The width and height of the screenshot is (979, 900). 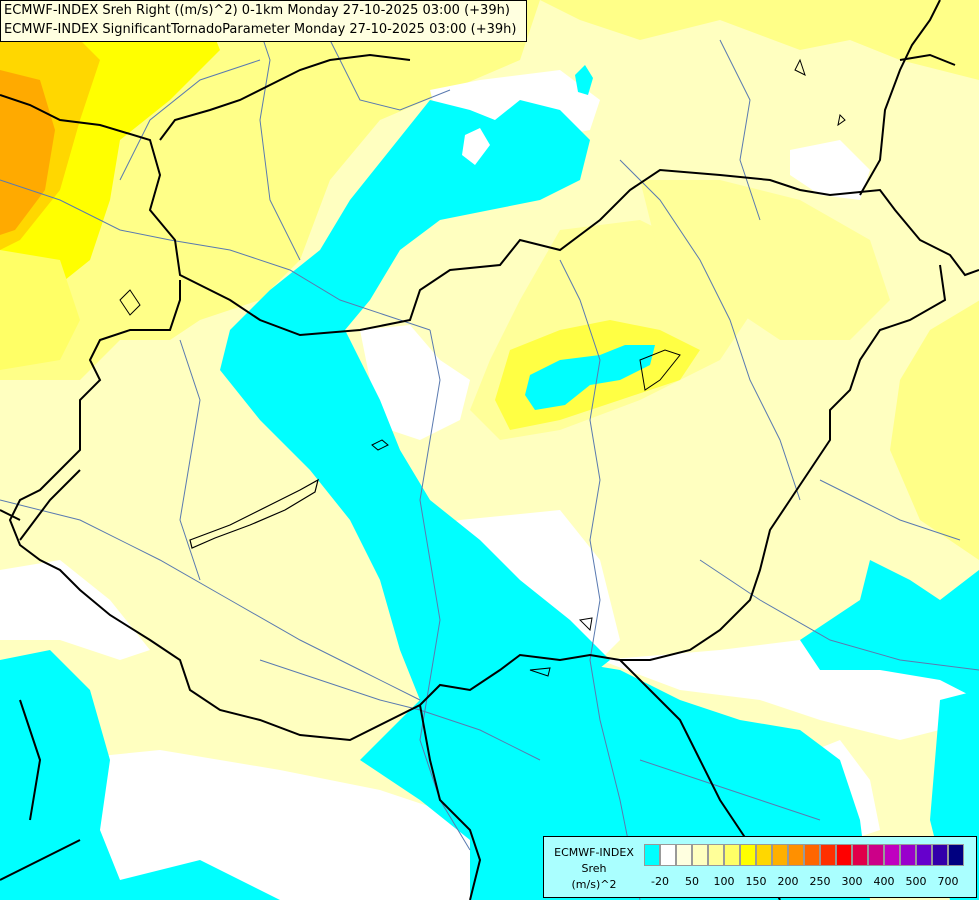 I want to click on field-yellow-top, so click(x=759, y=40).